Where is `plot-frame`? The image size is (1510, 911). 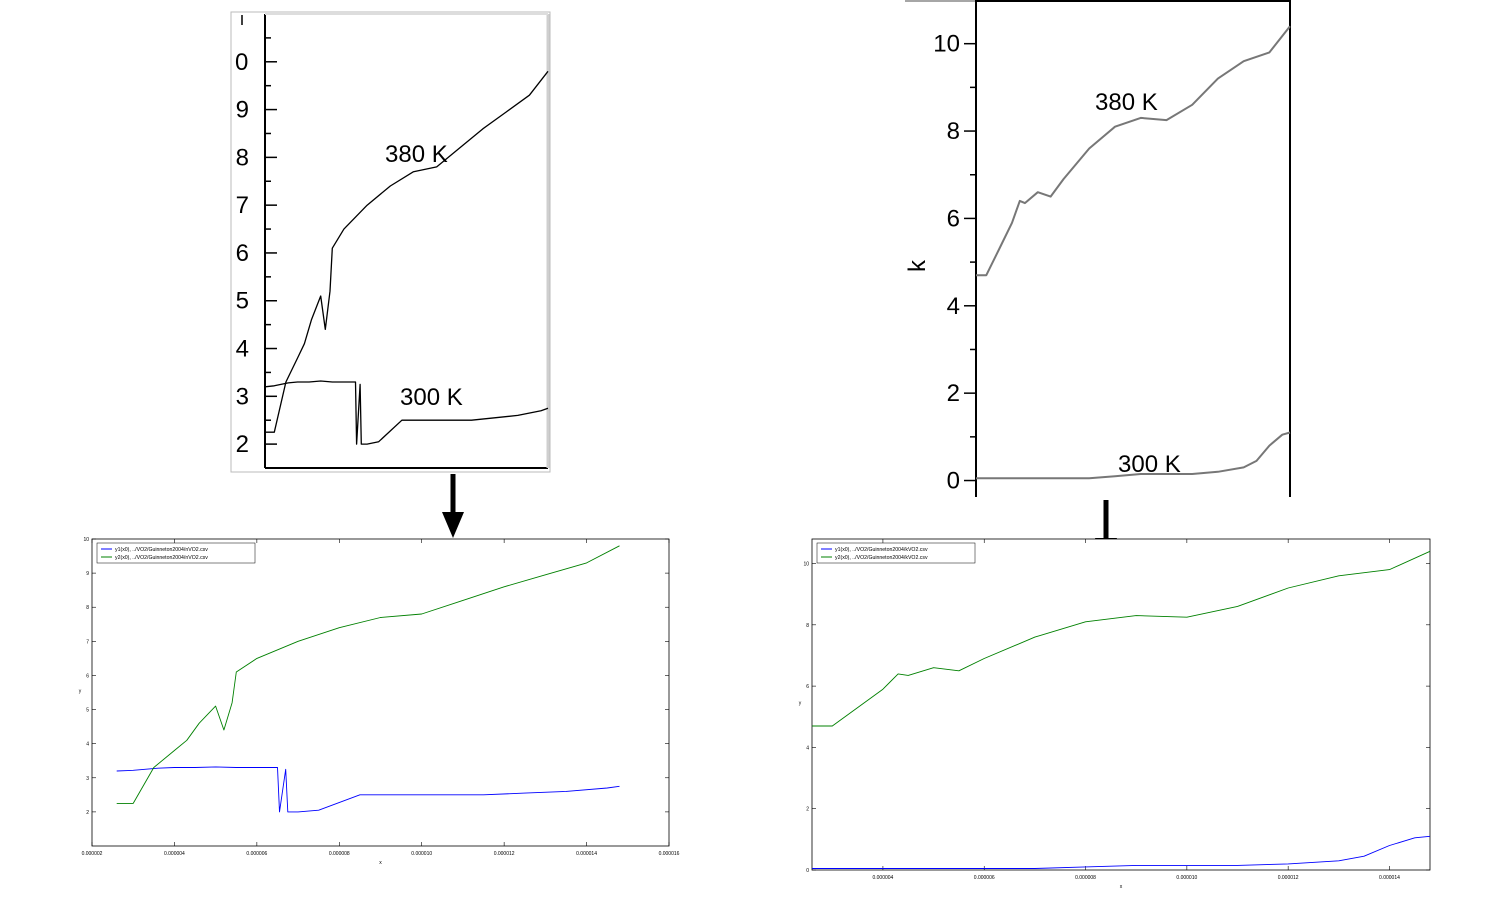 plot-frame is located at coordinates (380, 692).